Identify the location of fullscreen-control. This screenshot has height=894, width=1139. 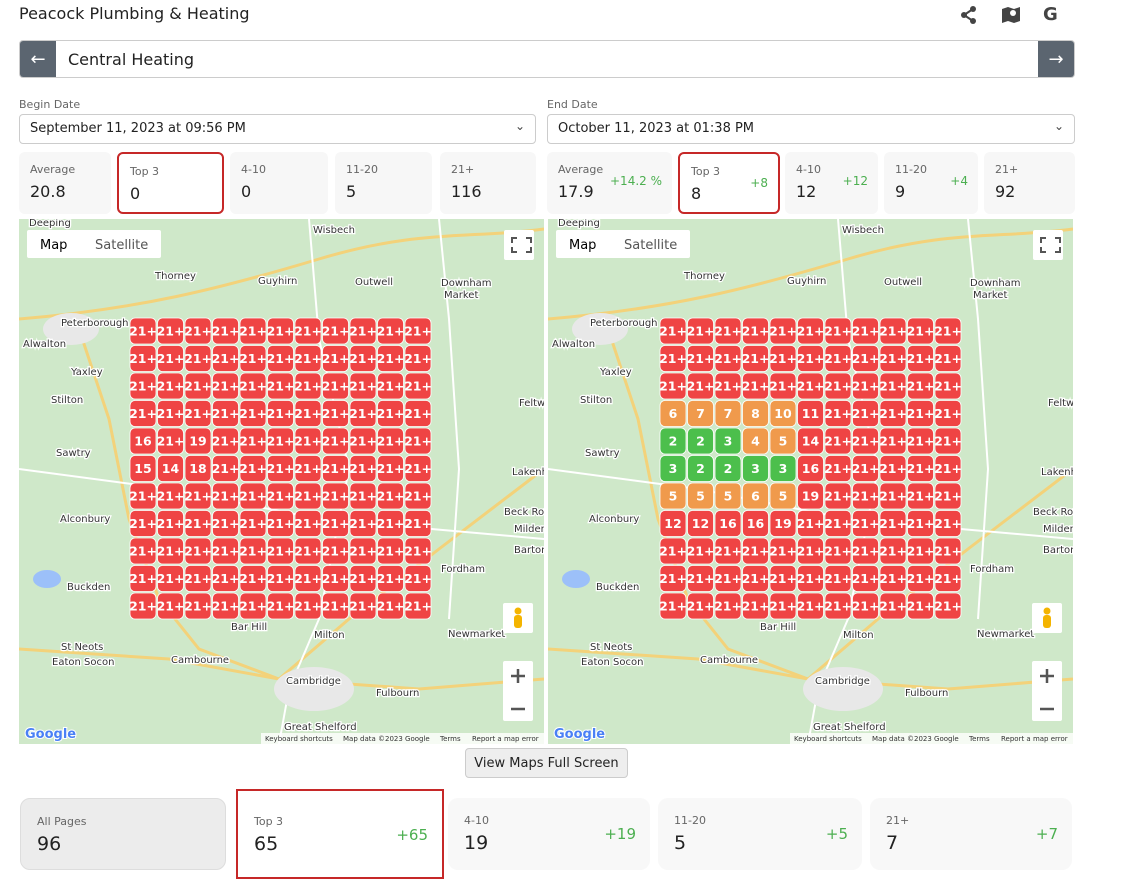
(1048, 245).